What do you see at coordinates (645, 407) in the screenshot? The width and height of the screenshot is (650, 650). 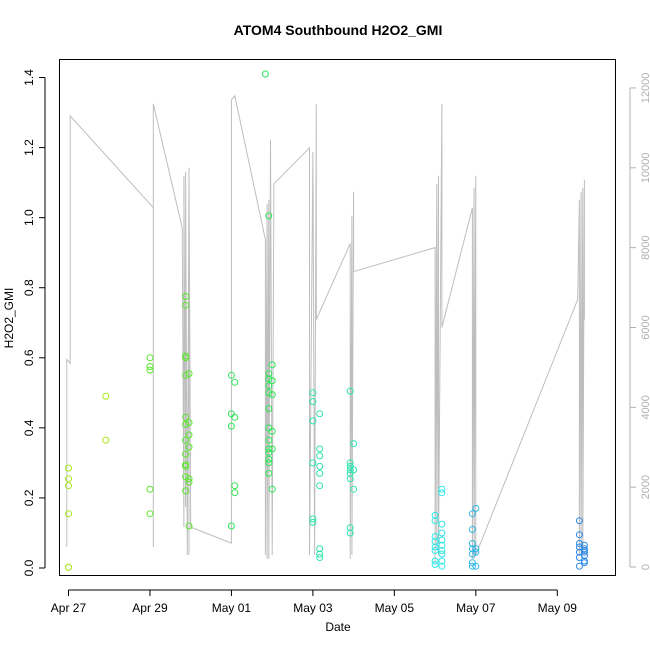 I see `y2-tick-label: 4000` at bounding box center [645, 407].